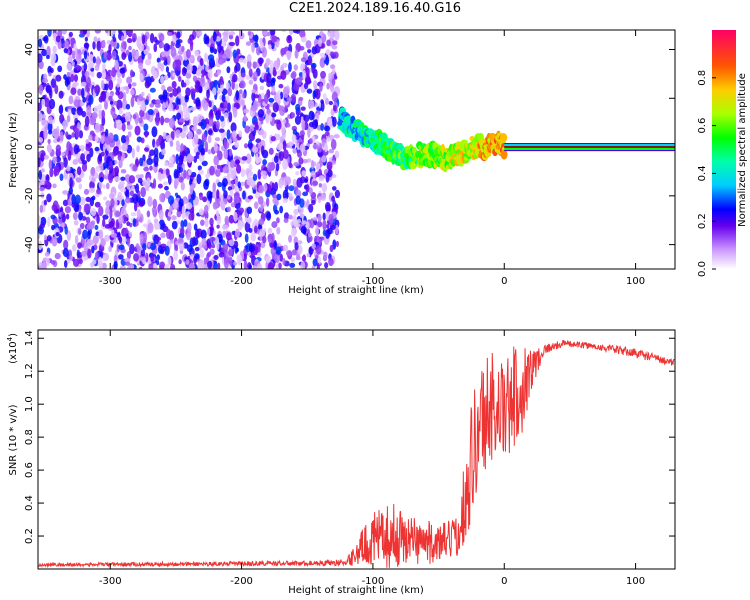 The image size is (750, 600). I want to click on top-y-tick-label: -40, so click(29, 244).